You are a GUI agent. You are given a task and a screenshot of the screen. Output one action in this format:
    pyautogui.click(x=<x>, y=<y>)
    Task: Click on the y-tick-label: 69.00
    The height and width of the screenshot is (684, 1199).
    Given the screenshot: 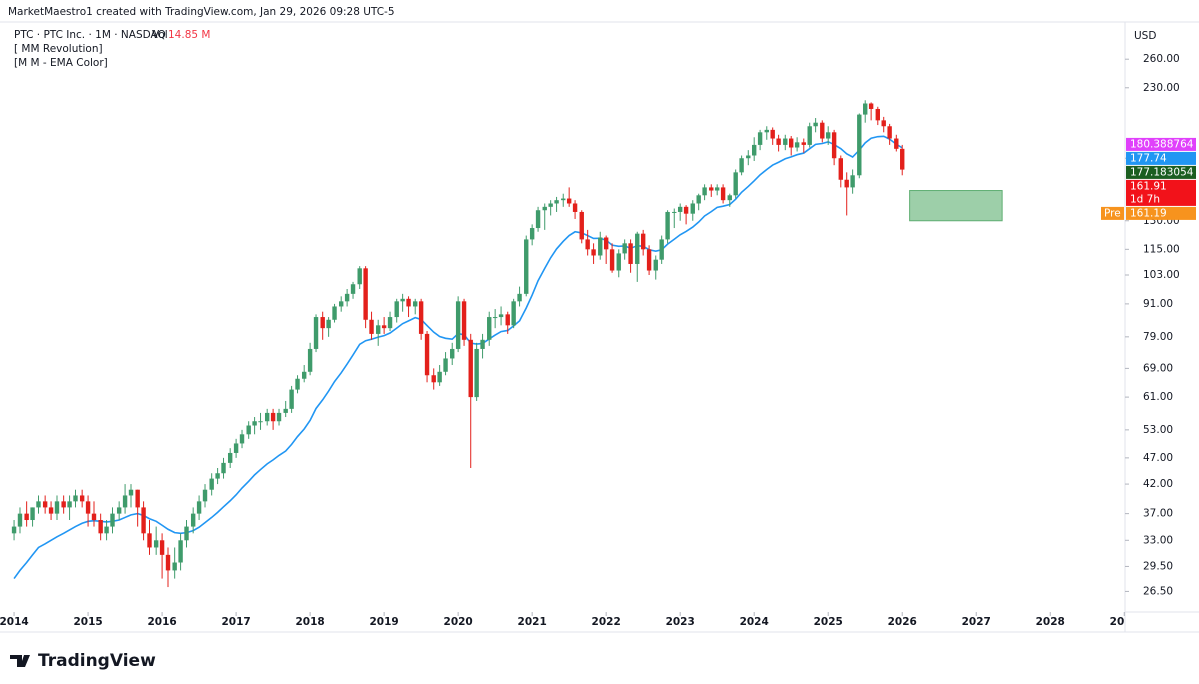 What is the action you would take?
    pyautogui.click(x=1158, y=368)
    